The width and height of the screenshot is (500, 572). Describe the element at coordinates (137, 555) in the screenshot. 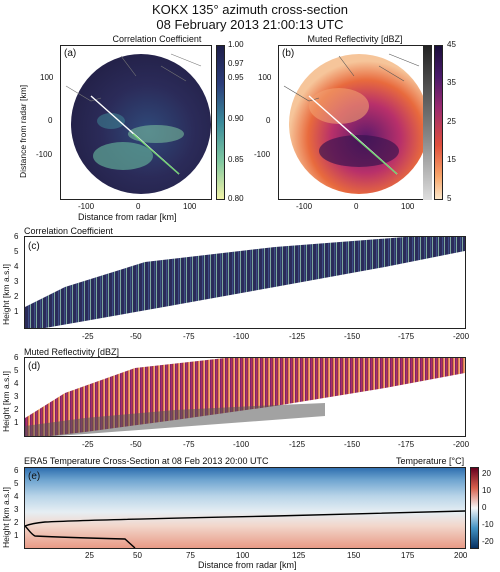

I see `xtick-e: 50` at that location.